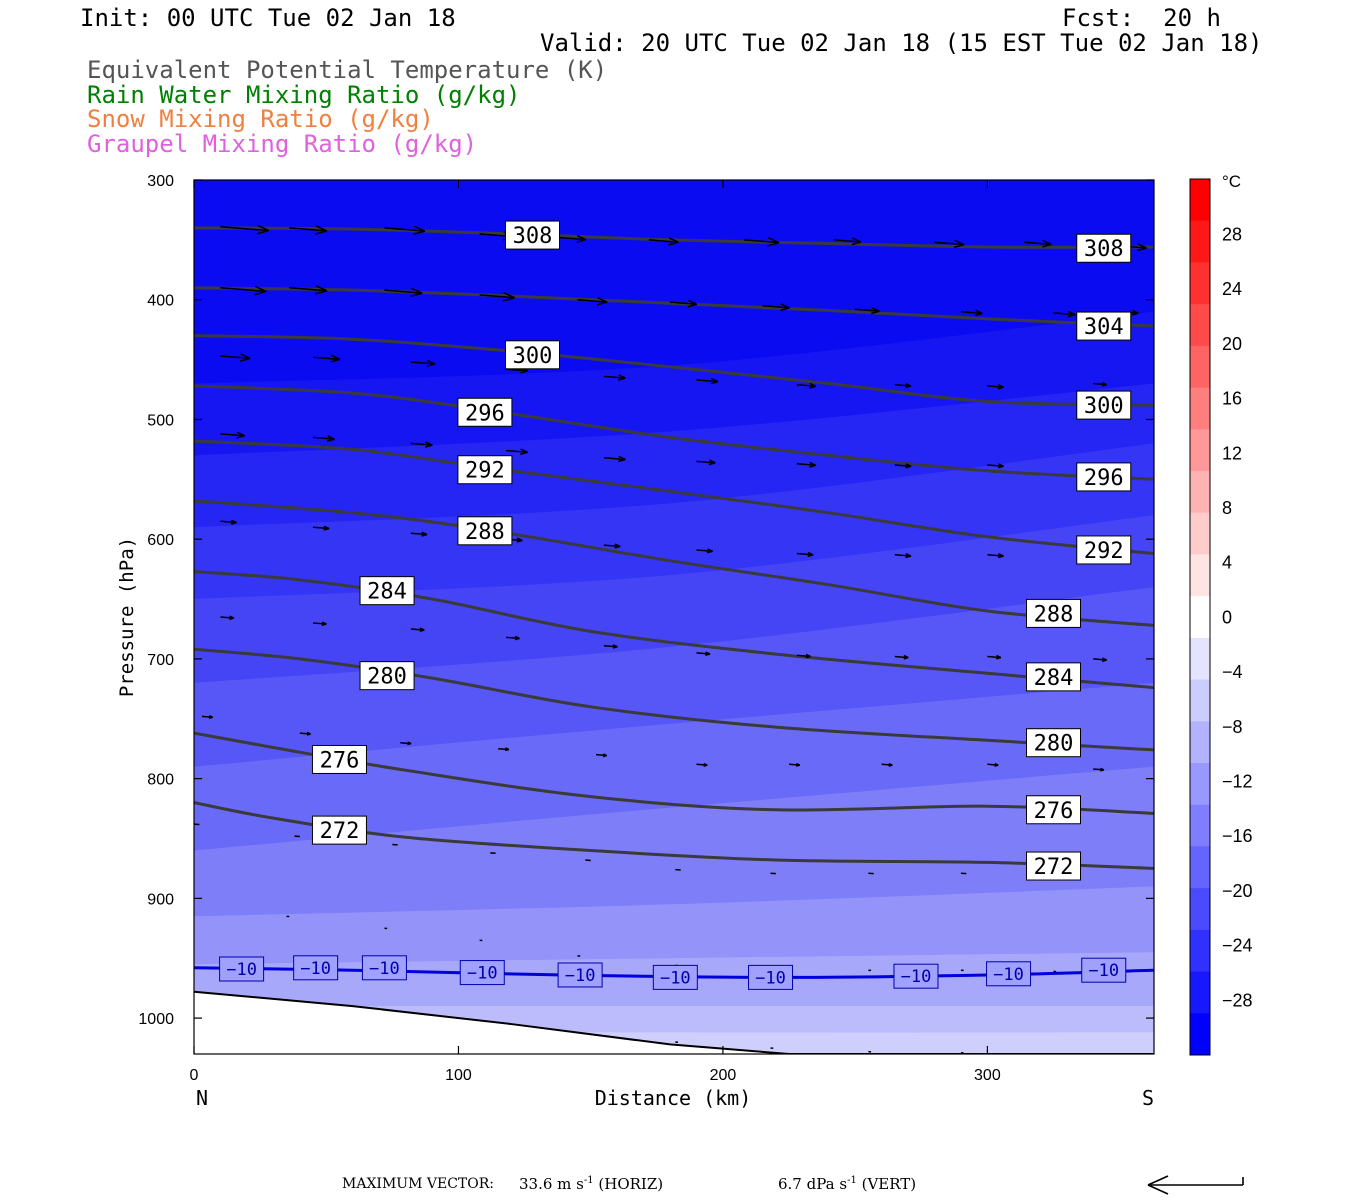 This screenshot has height=1200, width=1350. I want to click on forecast-hour: Fcst: 20 h, so click(1141, 18).